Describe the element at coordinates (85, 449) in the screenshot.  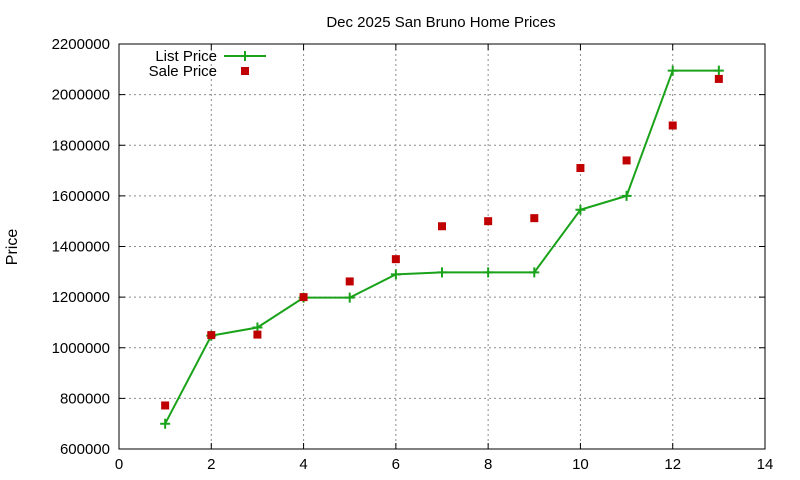
I see `y-tick-label: 600000` at that location.